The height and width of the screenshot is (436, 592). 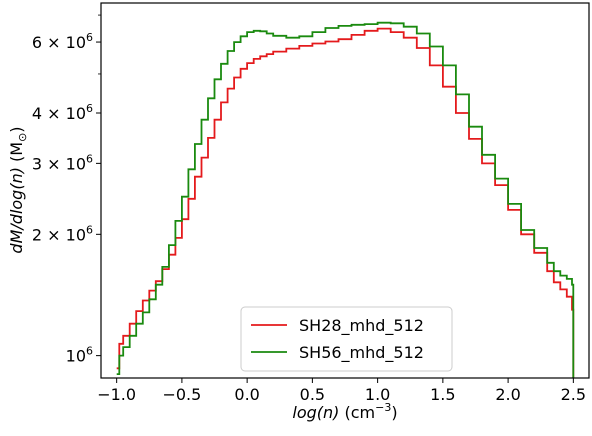 I want to click on y-tick-label: 2 × 10⁶, so click(x=62, y=233).